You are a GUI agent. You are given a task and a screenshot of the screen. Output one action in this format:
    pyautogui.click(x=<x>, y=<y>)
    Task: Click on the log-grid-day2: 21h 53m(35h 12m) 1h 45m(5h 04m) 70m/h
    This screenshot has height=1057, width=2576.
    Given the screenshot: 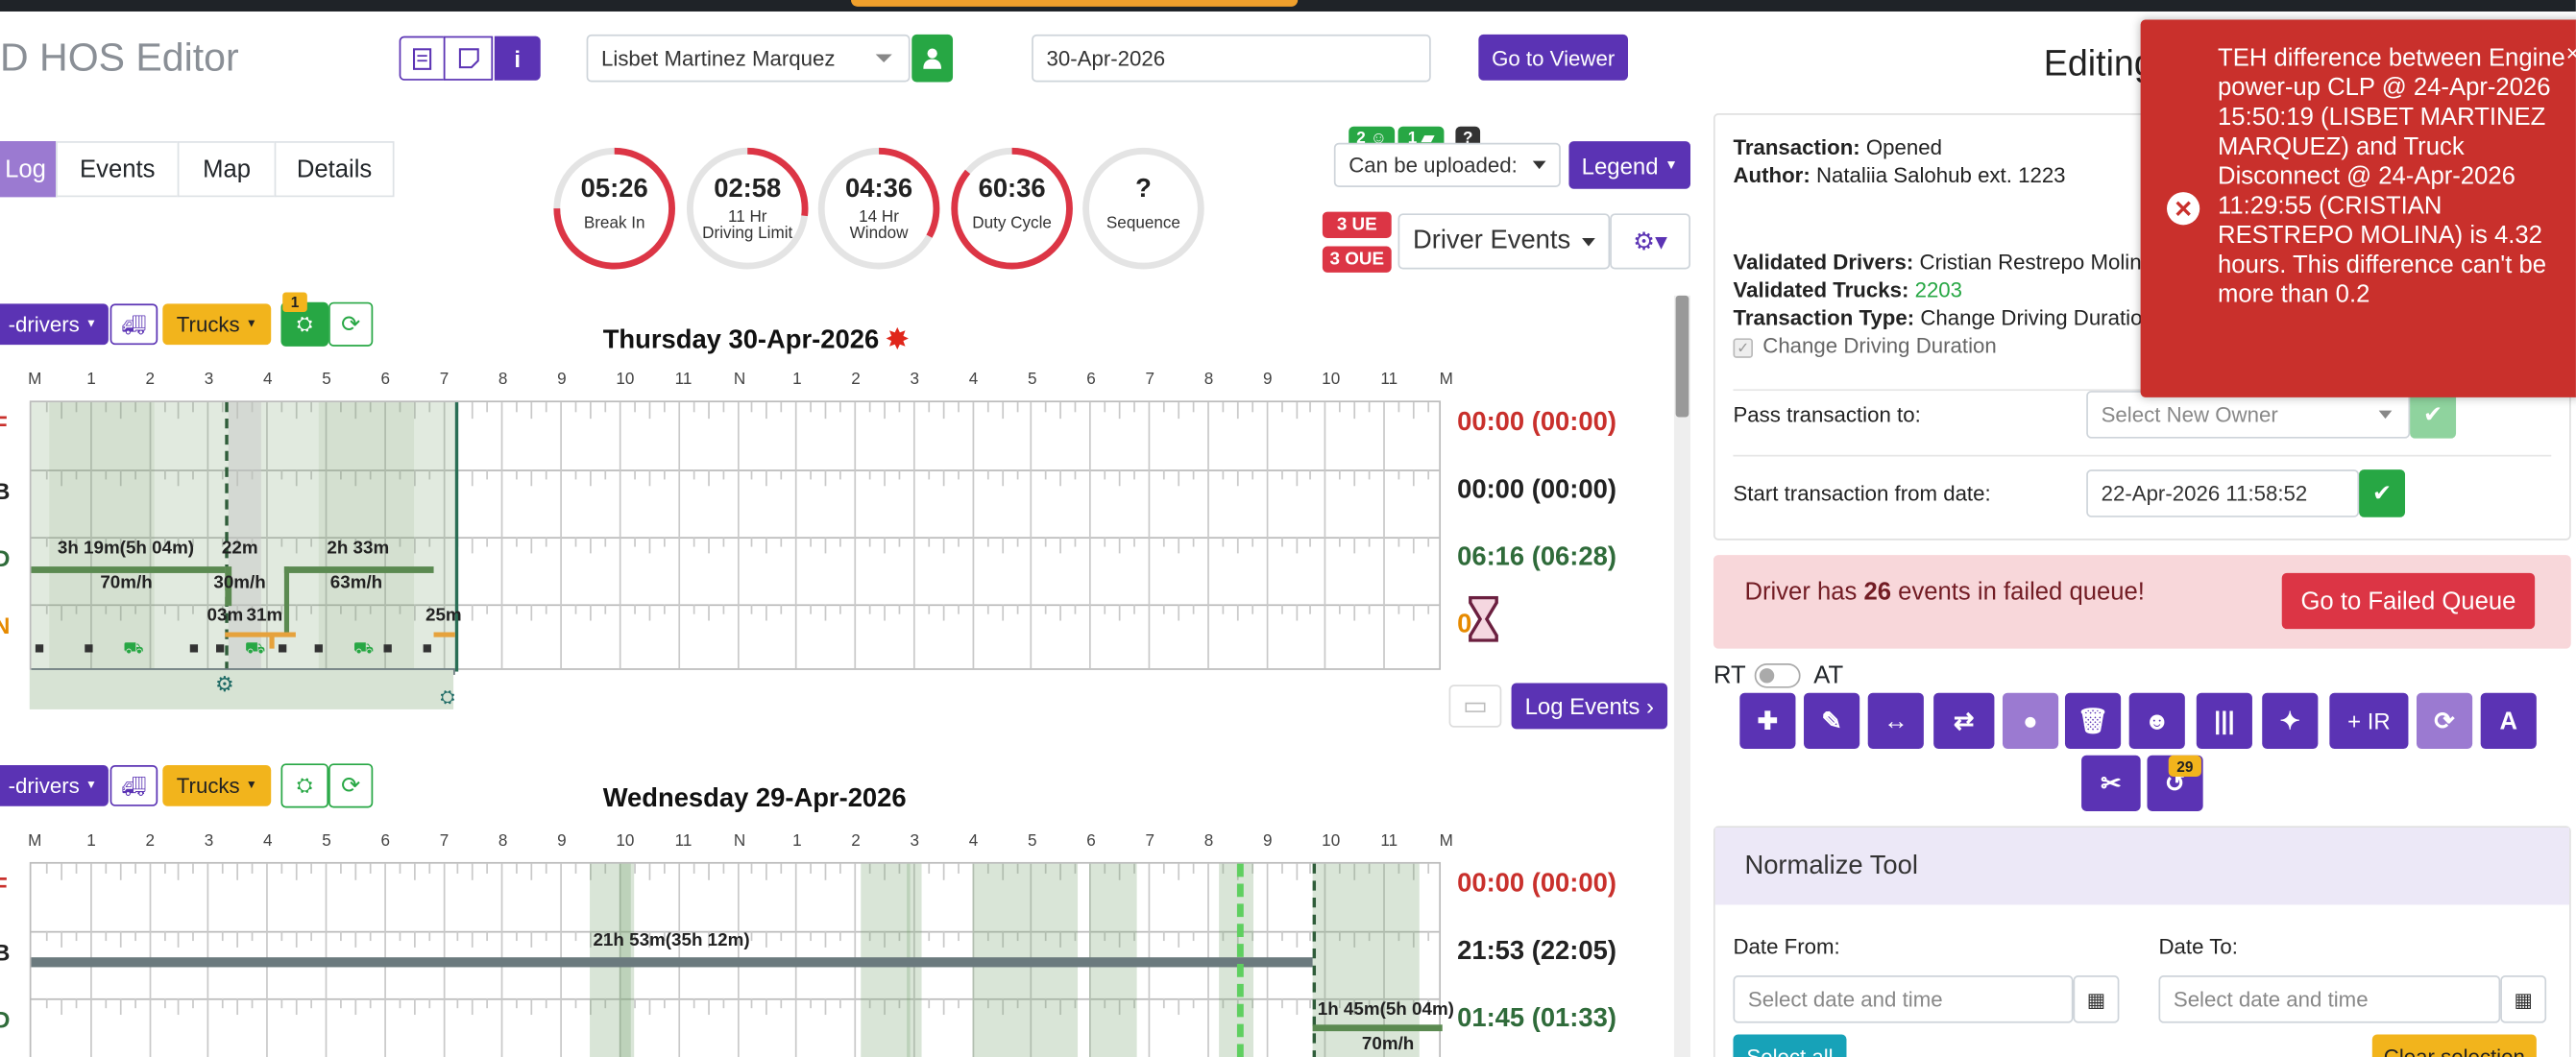 What is the action you would take?
    pyautogui.click(x=741, y=959)
    